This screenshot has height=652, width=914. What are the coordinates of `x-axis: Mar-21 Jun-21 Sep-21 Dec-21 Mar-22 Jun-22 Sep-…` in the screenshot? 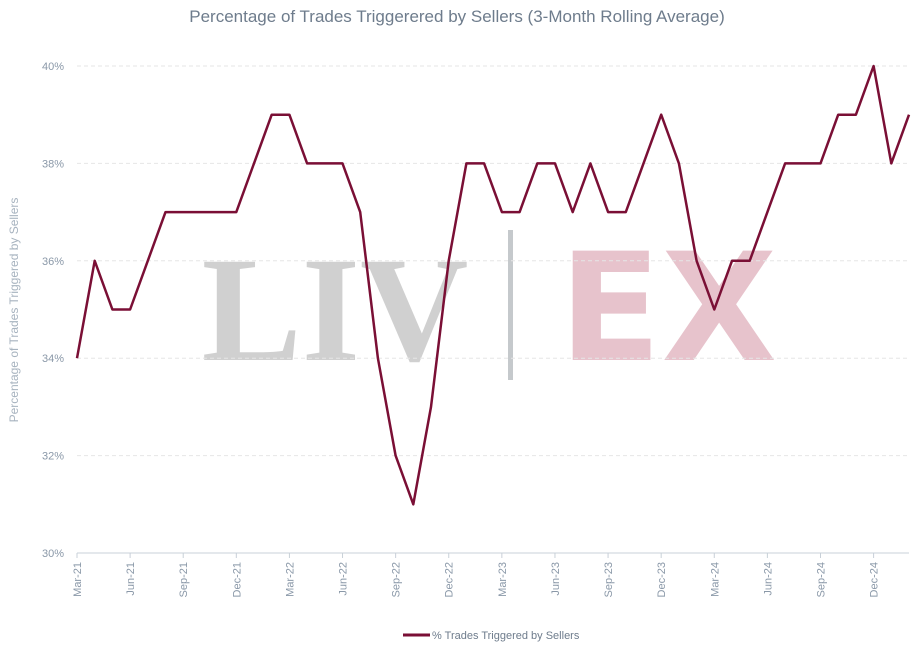 It's located at (476, 575).